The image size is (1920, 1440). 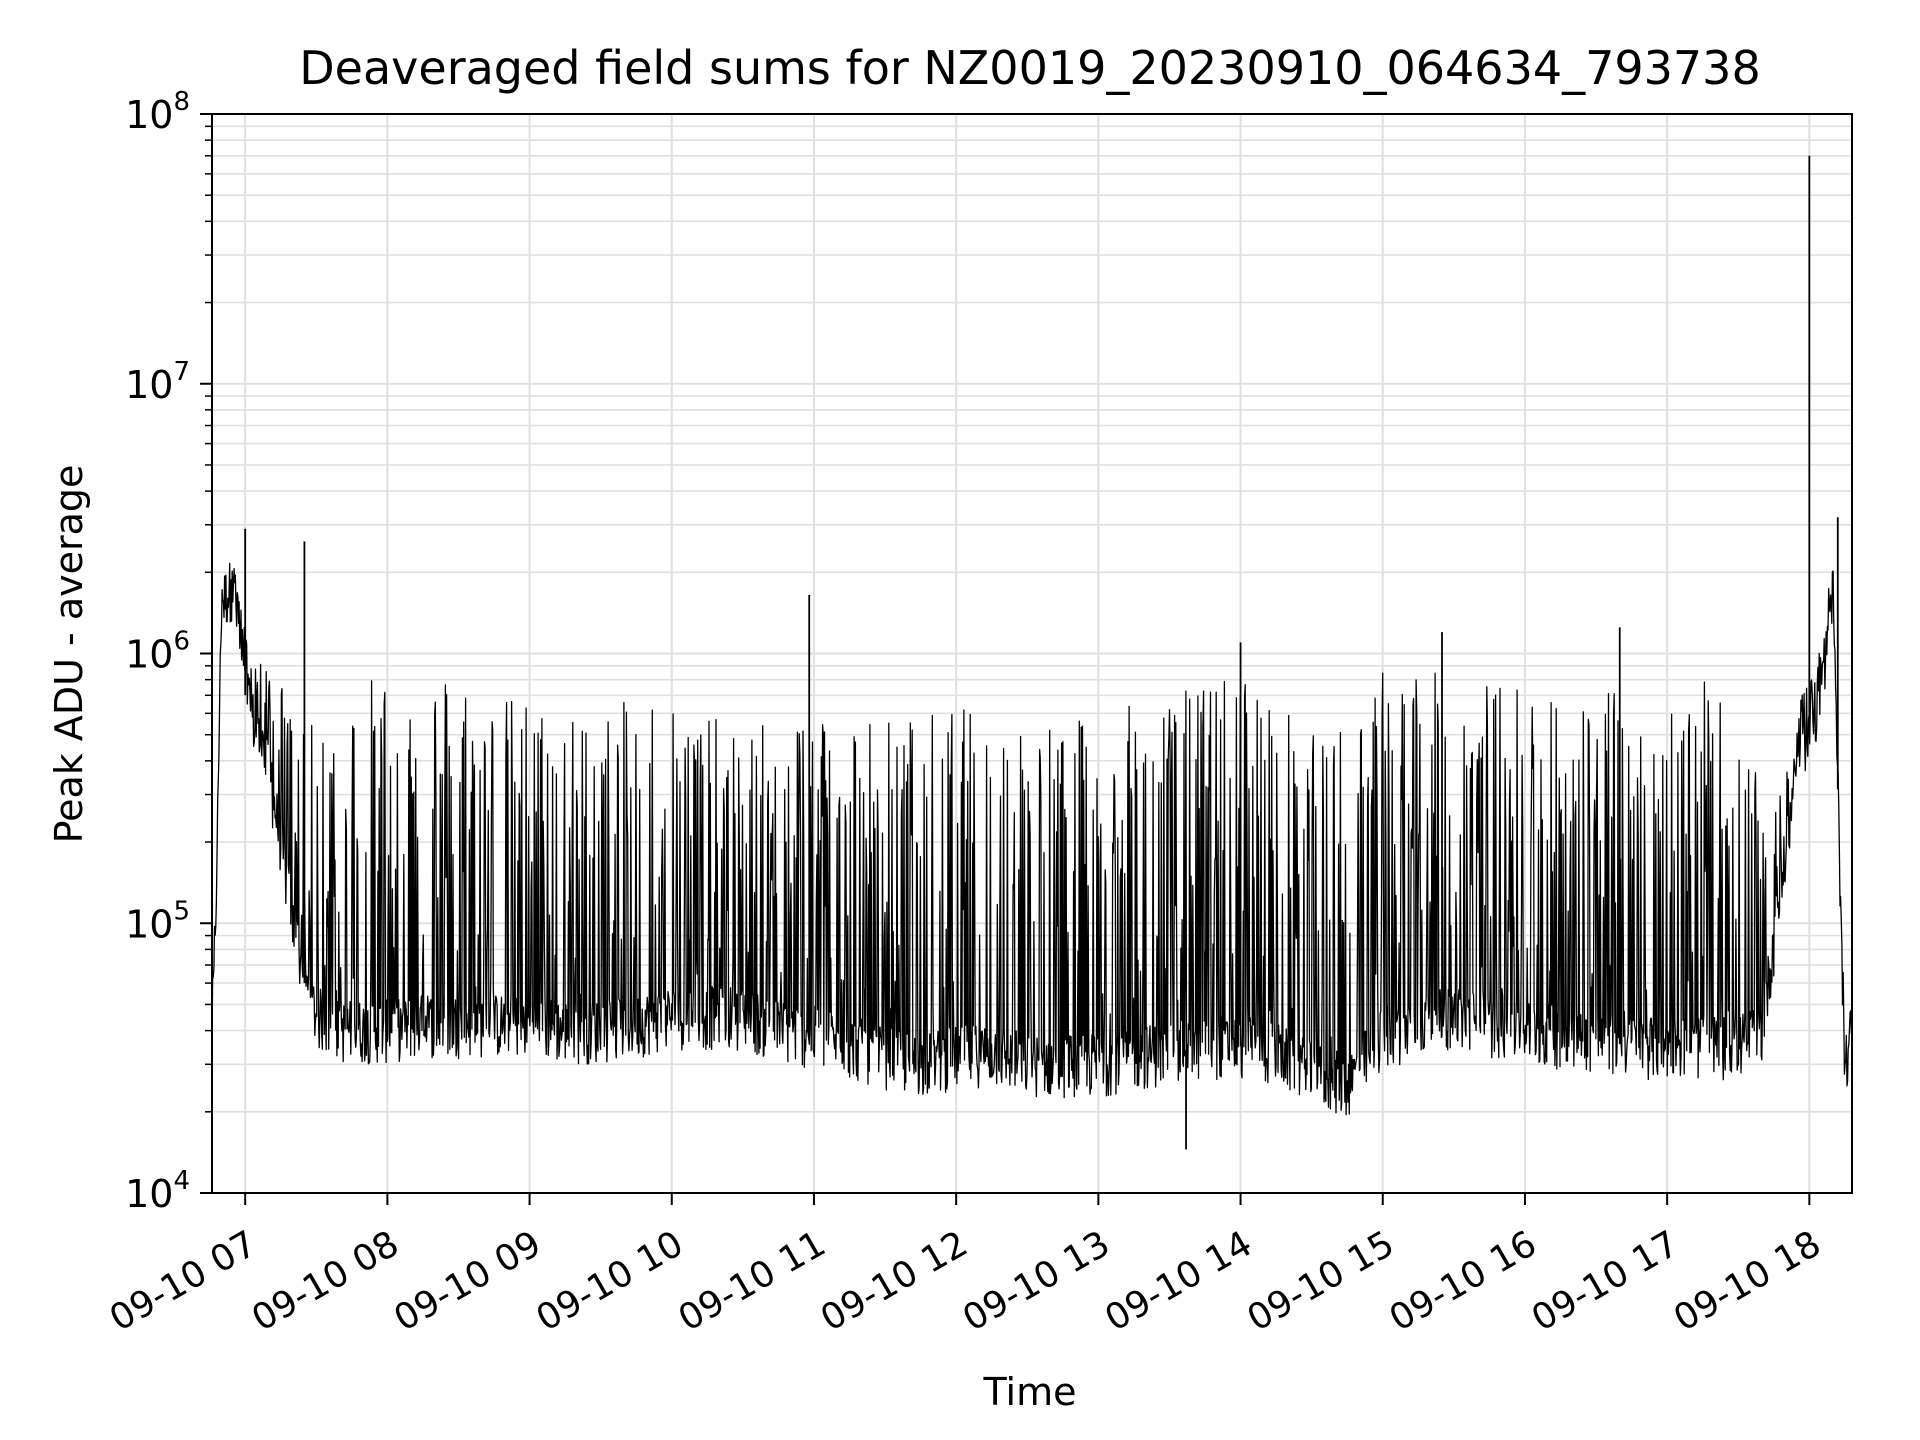 What do you see at coordinates (157, 382) in the screenshot?
I see `y-tick-label: 10⁷` at bounding box center [157, 382].